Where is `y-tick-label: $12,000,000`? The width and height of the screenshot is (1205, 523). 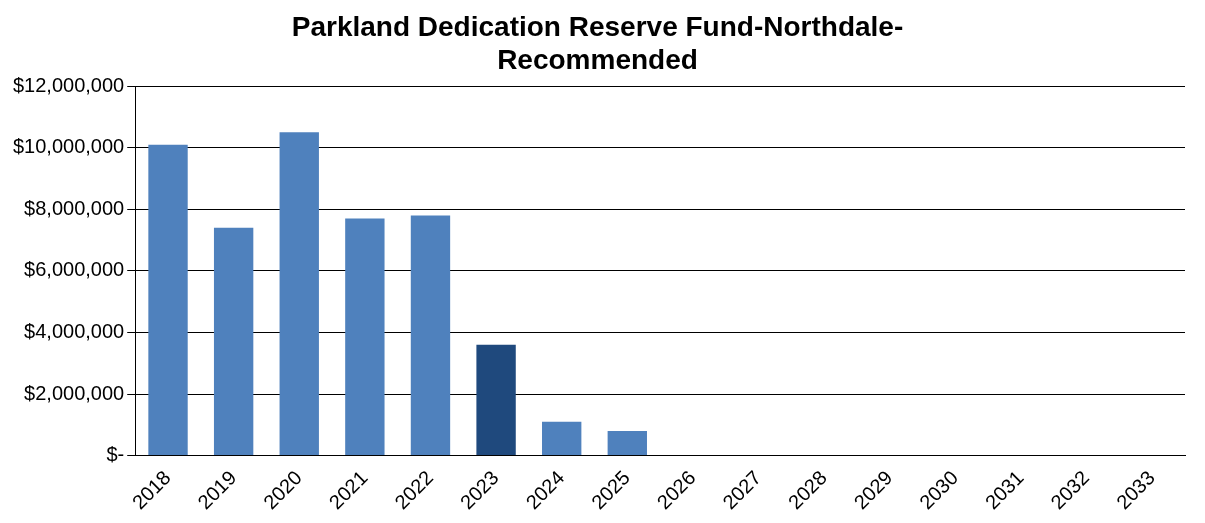
y-tick-label: $12,000,000 is located at coordinates (68, 84).